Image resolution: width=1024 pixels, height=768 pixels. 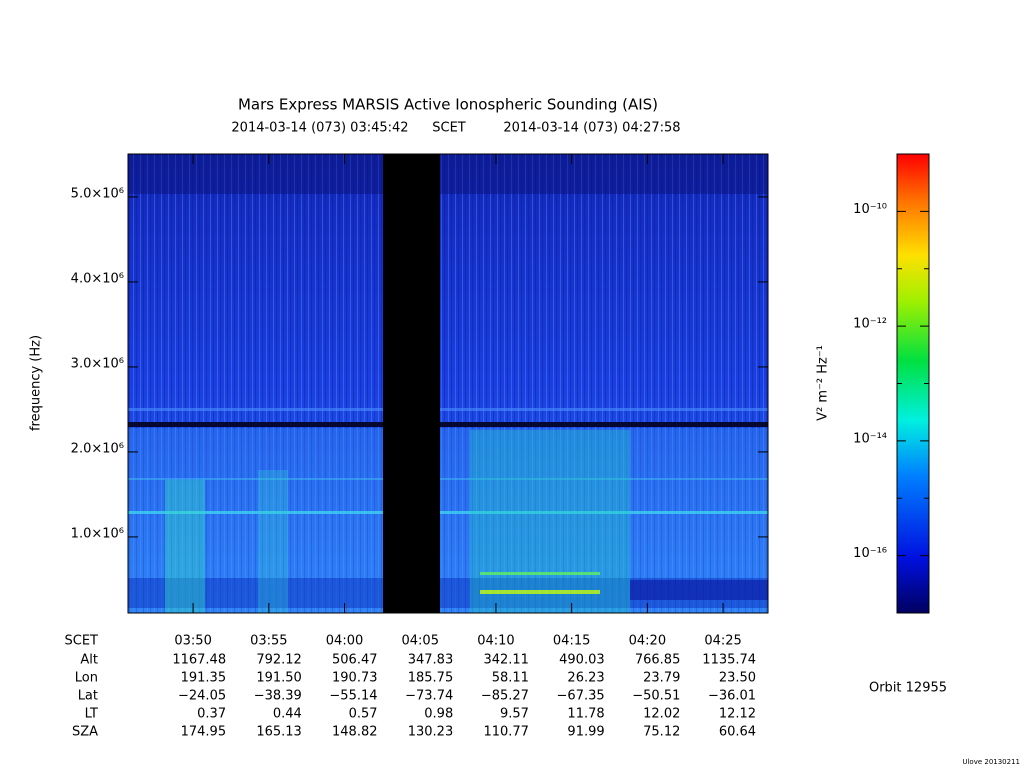 I want to click on ephemeris-value: 506.47, so click(x=355, y=660).